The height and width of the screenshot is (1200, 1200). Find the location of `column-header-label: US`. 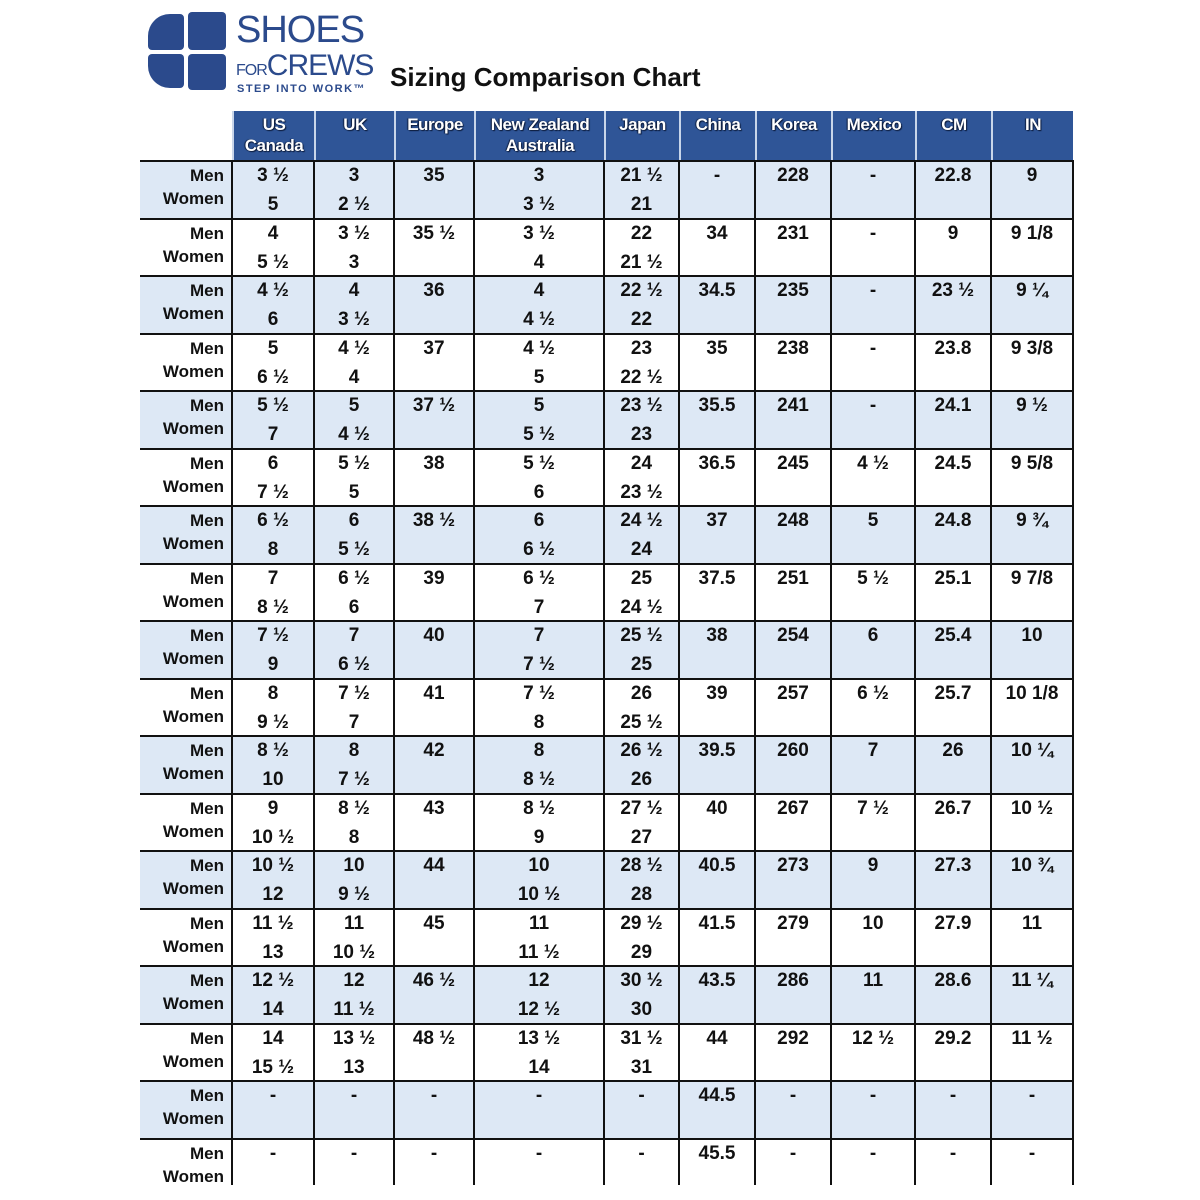

column-header-label: US is located at coordinates (274, 124).